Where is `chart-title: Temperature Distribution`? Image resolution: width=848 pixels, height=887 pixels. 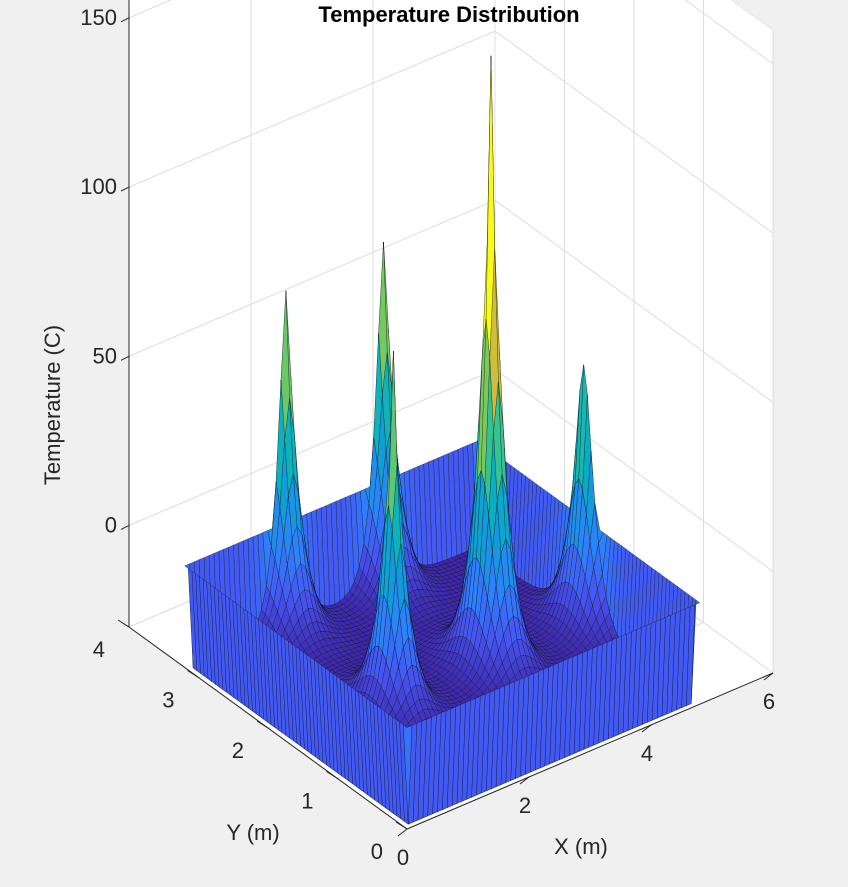 chart-title: Temperature Distribution is located at coordinates (448, 14).